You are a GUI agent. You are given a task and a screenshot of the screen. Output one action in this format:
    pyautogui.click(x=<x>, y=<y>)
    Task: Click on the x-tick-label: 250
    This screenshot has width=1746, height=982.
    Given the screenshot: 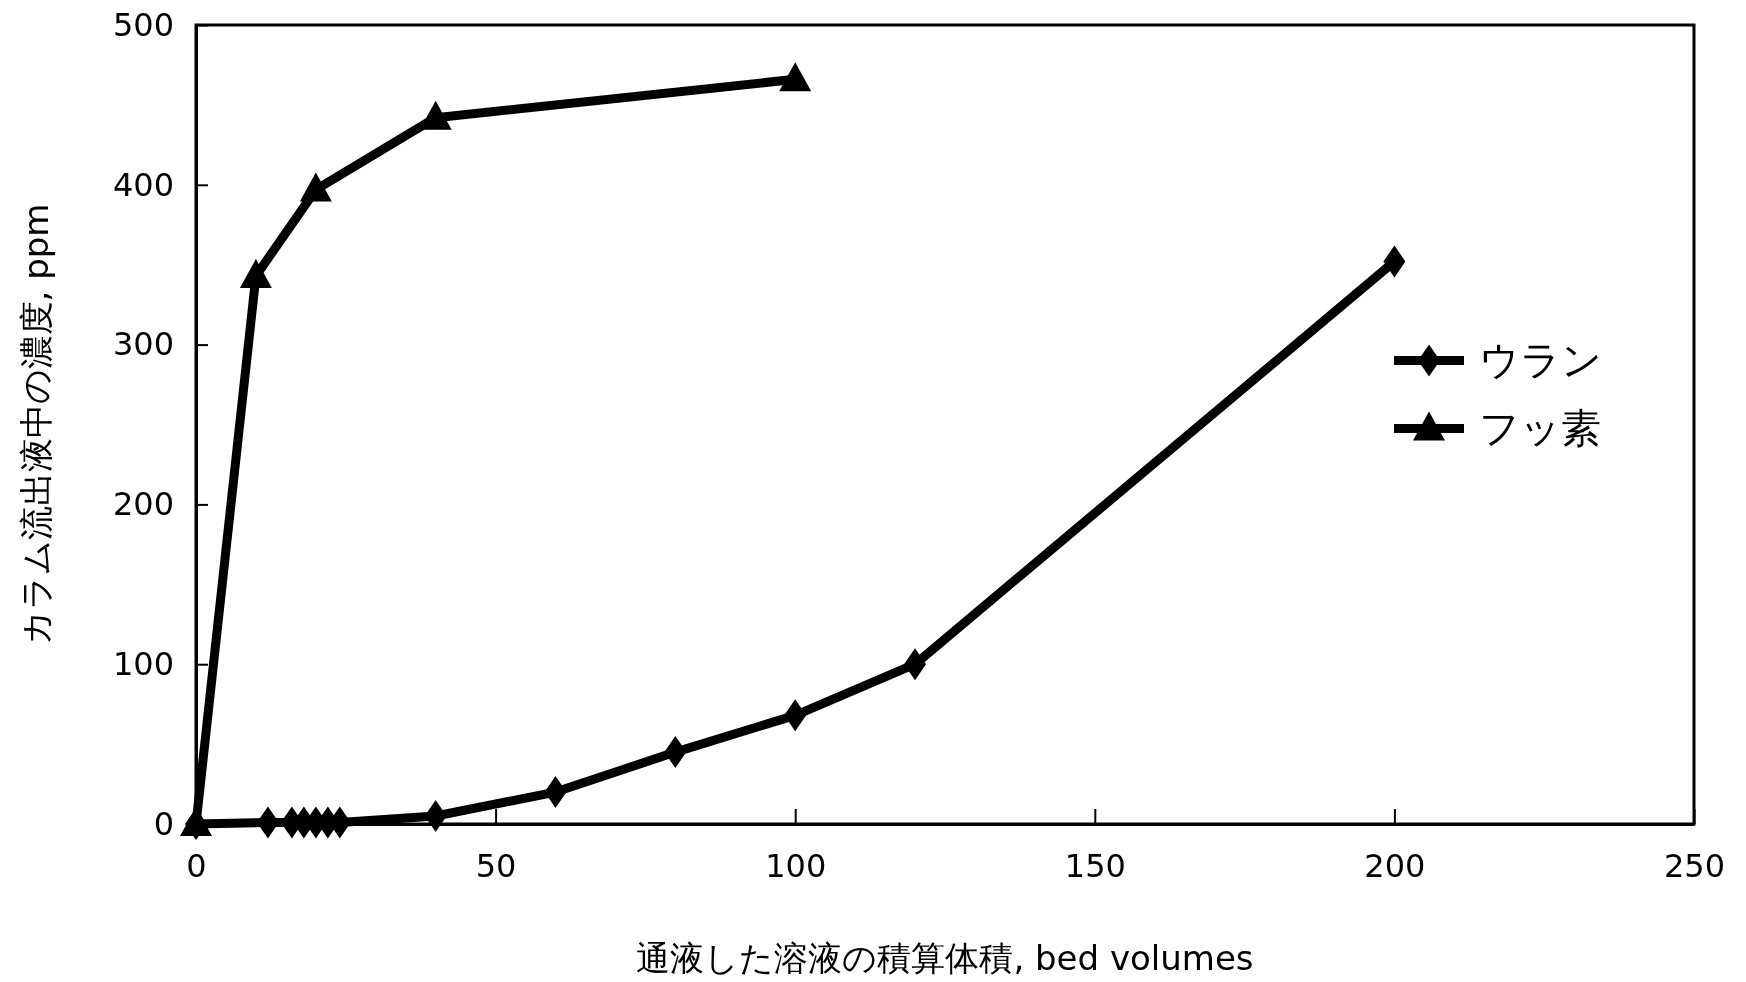 What is the action you would take?
    pyautogui.click(x=1694, y=865)
    